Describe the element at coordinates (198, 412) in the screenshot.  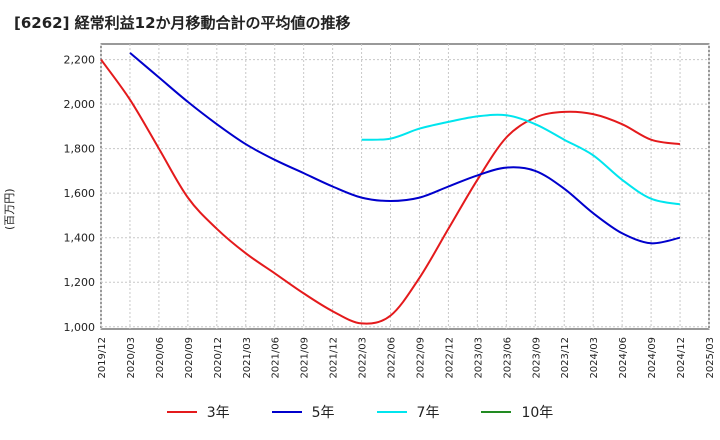
I see `legend-item: 3年` at that location.